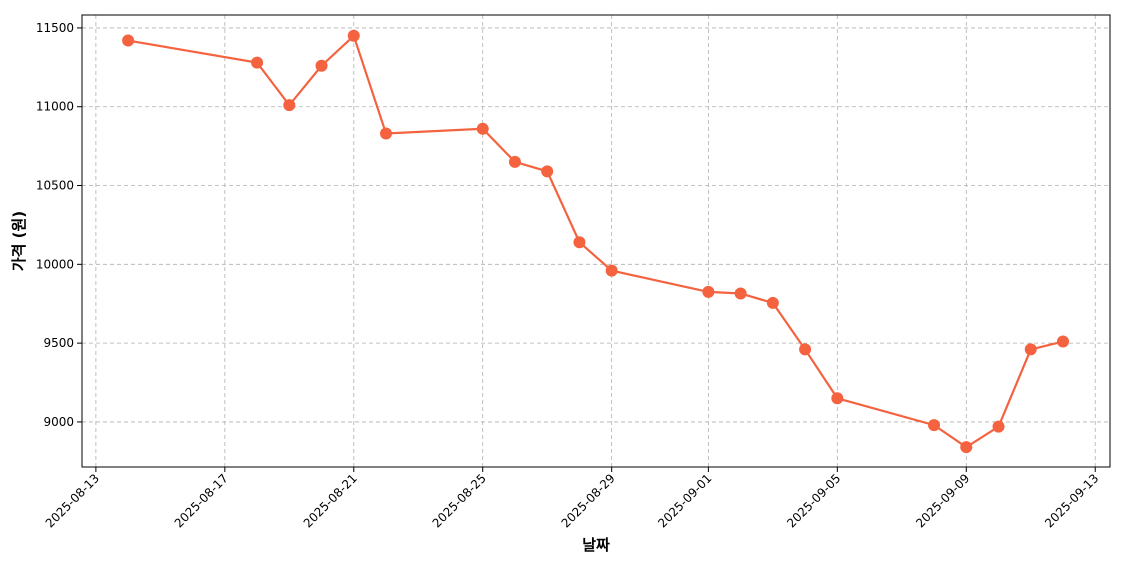  Describe the element at coordinates (684, 500) in the screenshot. I see `x-tick-label: 2025-09-01` at that location.